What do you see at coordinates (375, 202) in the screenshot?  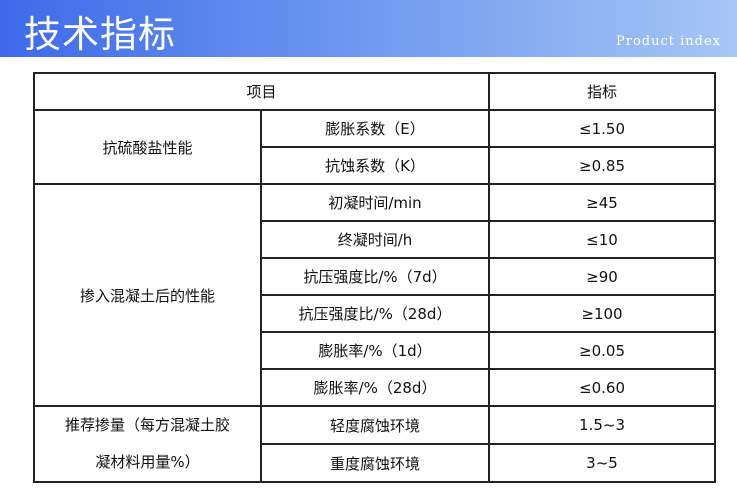 I see `item-cell: 初凝时间/min` at bounding box center [375, 202].